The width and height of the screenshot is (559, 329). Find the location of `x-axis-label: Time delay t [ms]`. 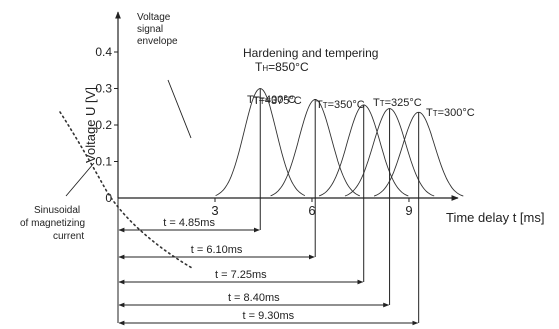

x-axis-label: Time delay t [ms] is located at coordinates (495, 217).